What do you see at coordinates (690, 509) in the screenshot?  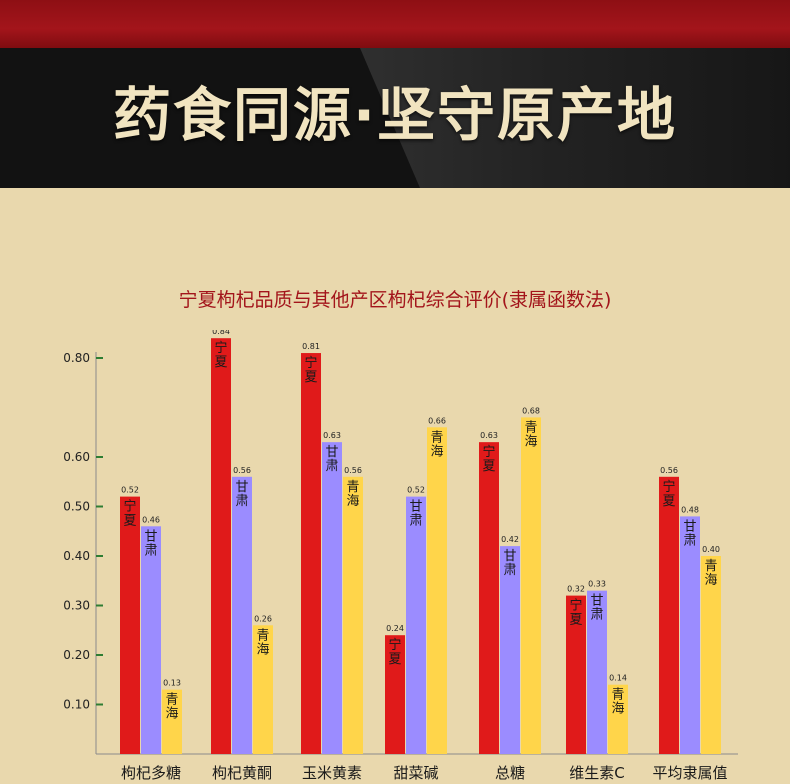 I see `data-label: 0.48` at bounding box center [690, 509].